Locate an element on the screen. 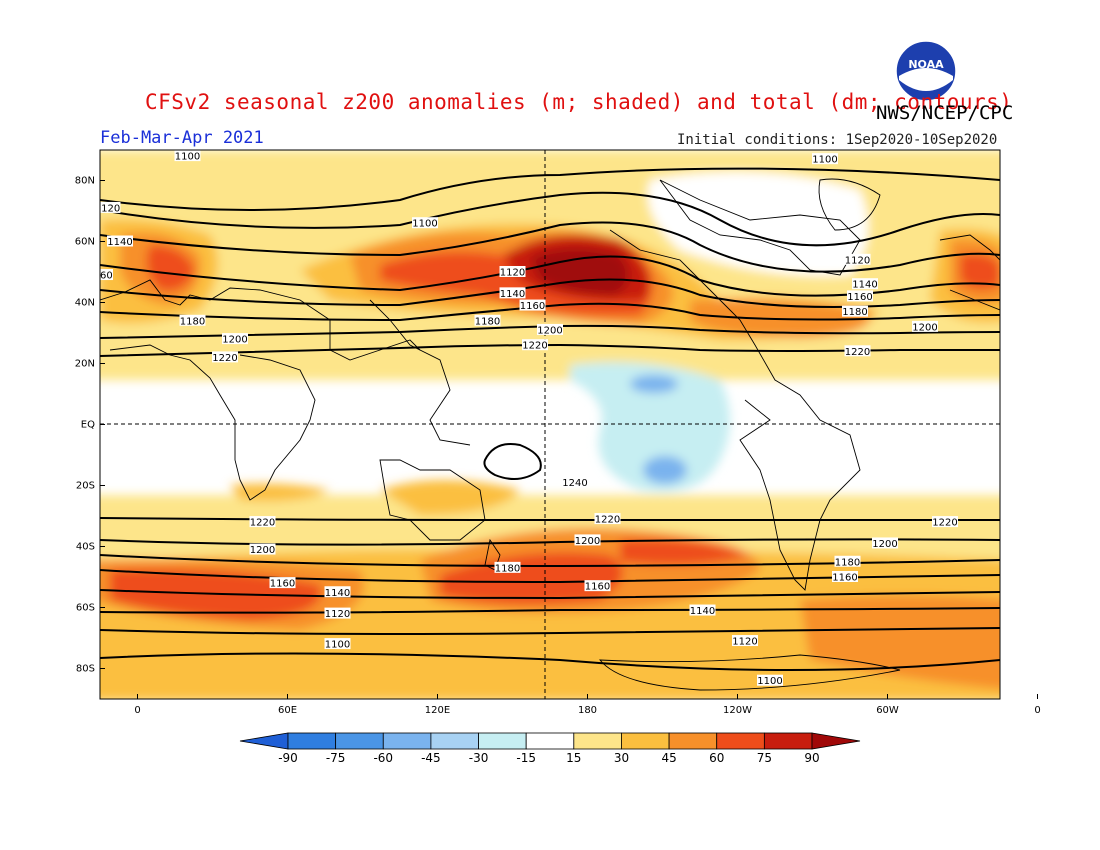 The image size is (1100, 850). lat-tick-label: 80N is located at coordinates (85, 181).